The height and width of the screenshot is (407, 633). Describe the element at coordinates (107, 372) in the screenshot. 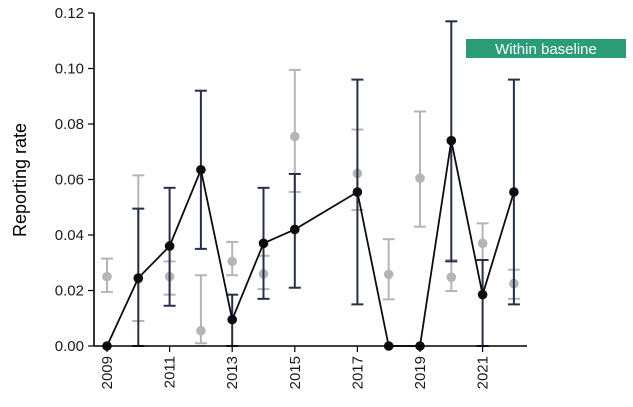

I see `x-tick-label-0: 2009` at that location.